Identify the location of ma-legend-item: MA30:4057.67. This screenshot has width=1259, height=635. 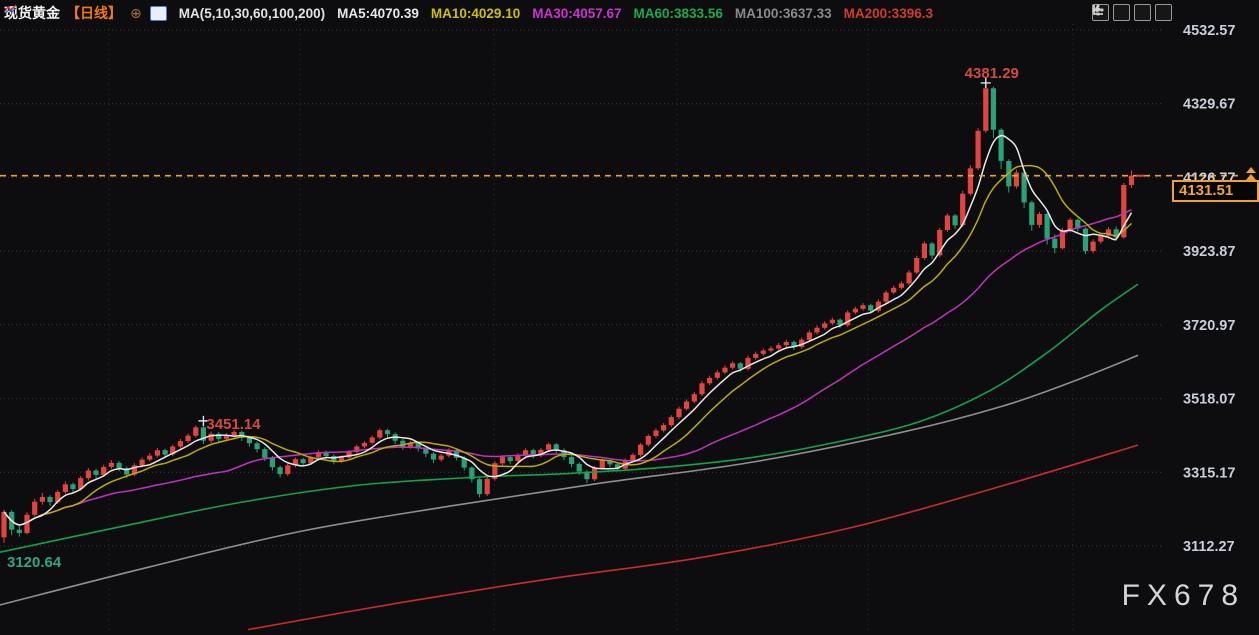
(577, 13).